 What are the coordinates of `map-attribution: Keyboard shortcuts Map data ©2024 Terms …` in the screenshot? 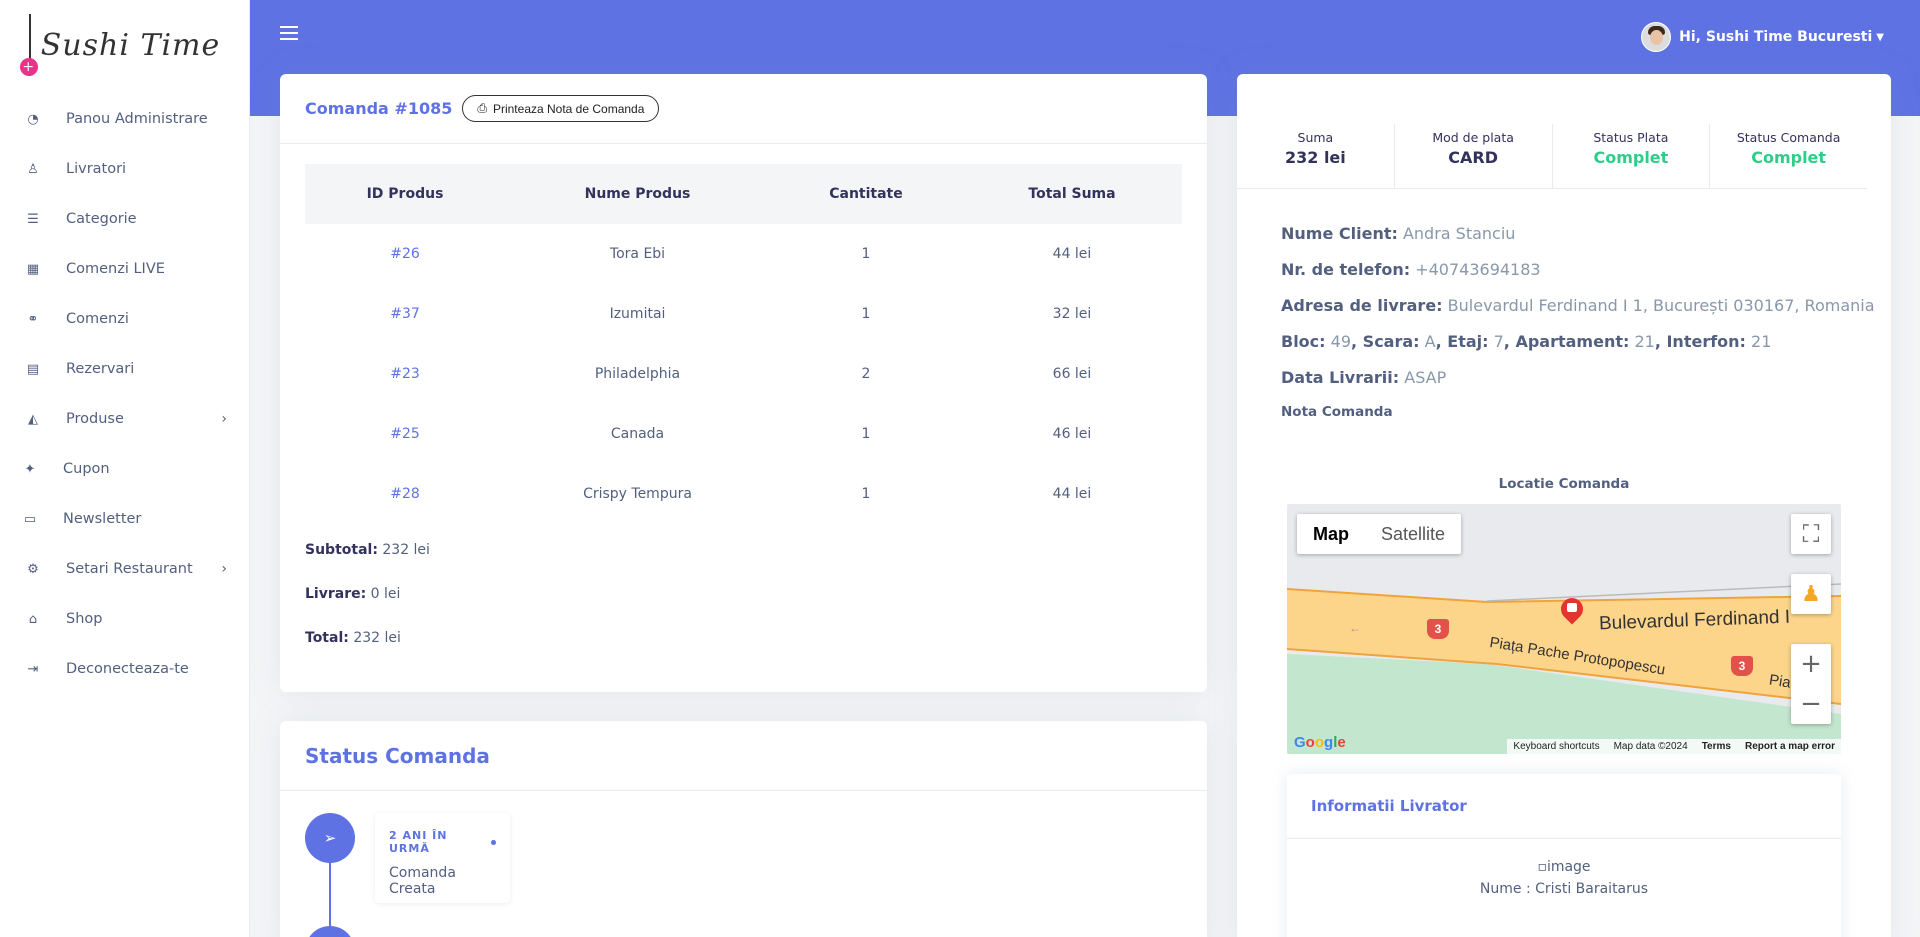 It's located at (1674, 746).